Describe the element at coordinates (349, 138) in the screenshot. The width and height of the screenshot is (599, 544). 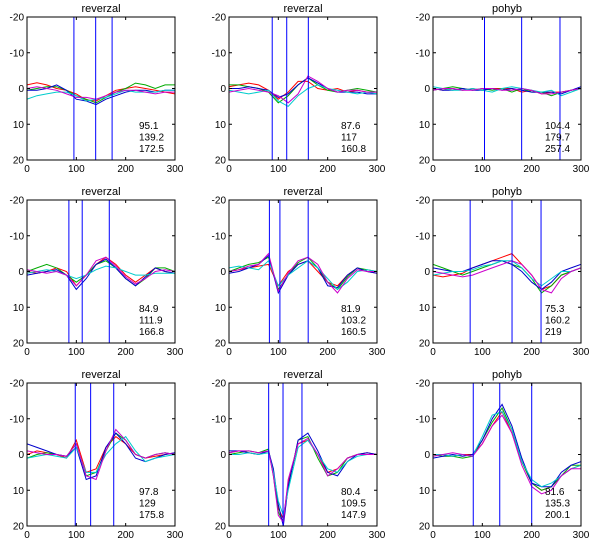
I see `marker-value-2: 117` at that location.